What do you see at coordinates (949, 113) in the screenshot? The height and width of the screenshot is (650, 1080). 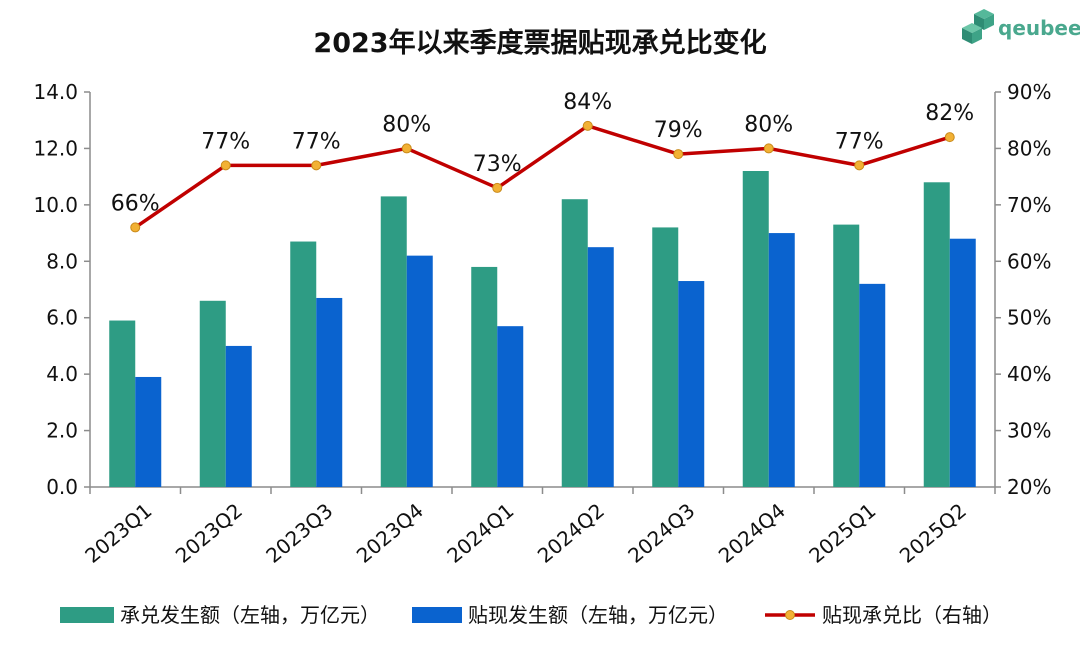 I see `ratio-data-label: 82%` at bounding box center [949, 113].